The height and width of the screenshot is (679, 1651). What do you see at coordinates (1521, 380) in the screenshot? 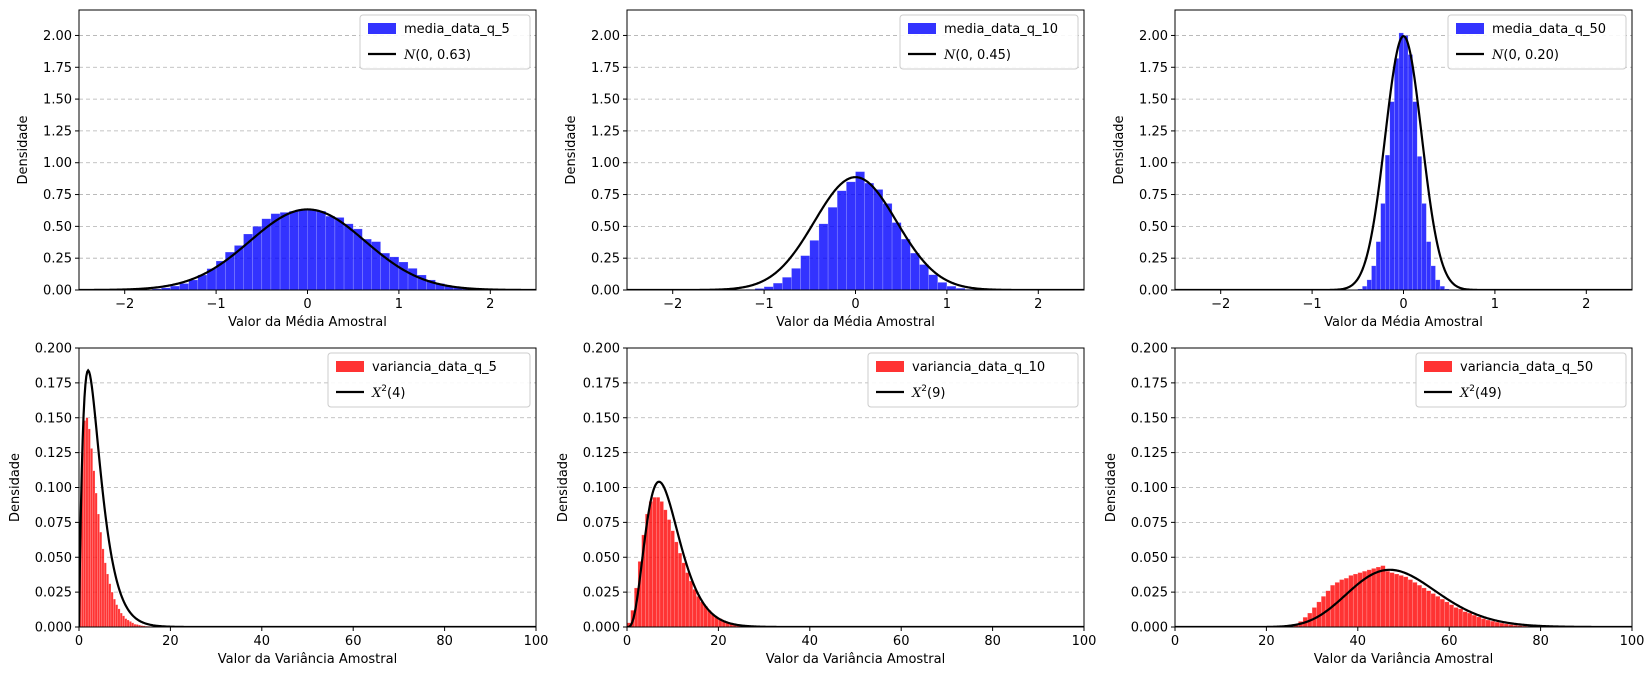
I see `legend: variancia_data_q_50 X2(49)` at bounding box center [1521, 380].